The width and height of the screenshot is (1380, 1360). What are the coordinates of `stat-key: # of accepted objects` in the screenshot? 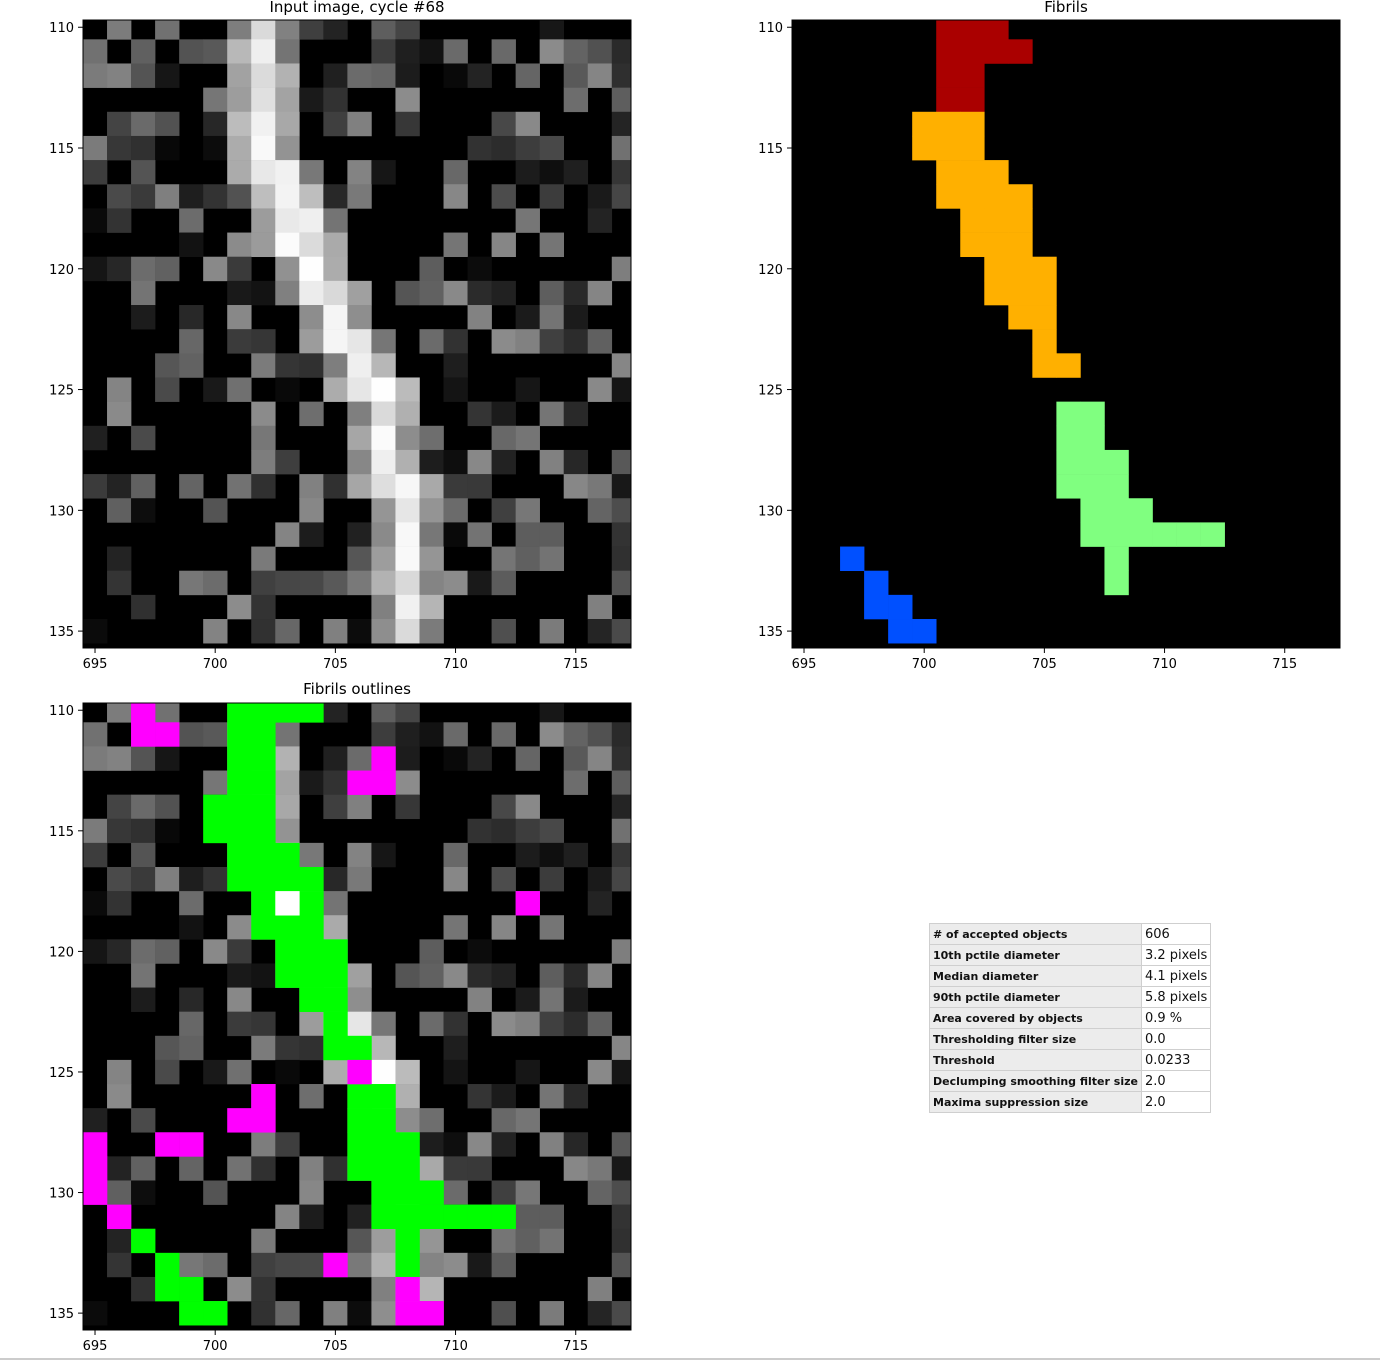 It's located at (1035, 934).